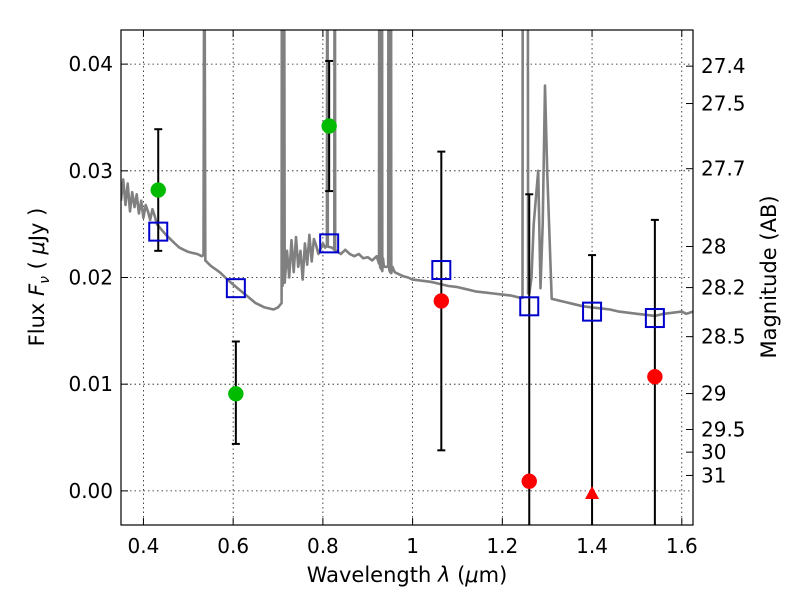 This screenshot has height=600, width=800. What do you see at coordinates (769, 276) in the screenshot?
I see `right-axis-label: Magnitude (AB)` at bounding box center [769, 276].